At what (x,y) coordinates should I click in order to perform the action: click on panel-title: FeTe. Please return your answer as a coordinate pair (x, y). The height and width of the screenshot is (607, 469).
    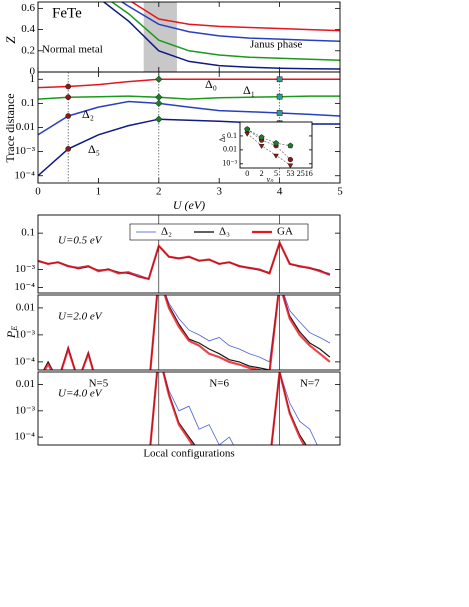
    Looking at the image, I should click on (67, 13).